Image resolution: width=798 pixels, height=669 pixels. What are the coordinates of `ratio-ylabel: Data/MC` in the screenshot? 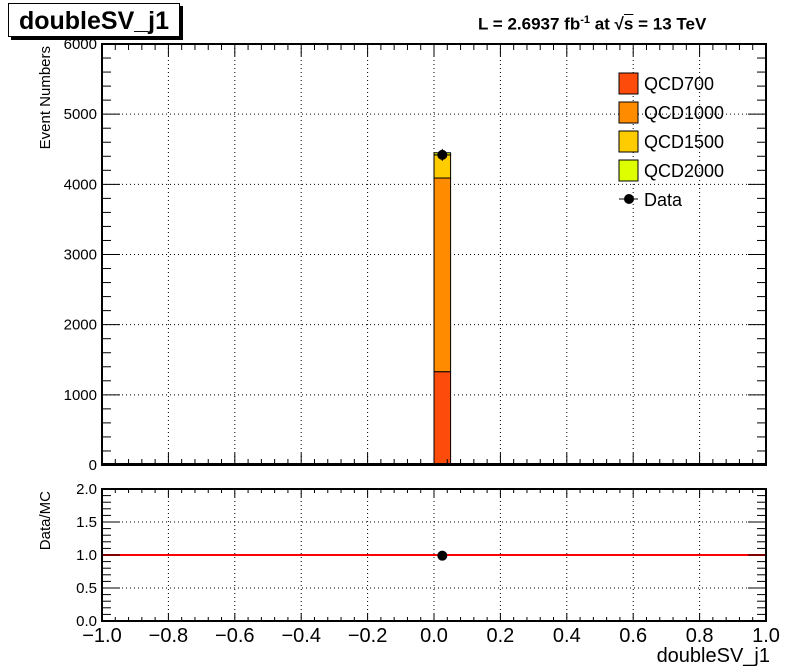 It's located at (45, 520).